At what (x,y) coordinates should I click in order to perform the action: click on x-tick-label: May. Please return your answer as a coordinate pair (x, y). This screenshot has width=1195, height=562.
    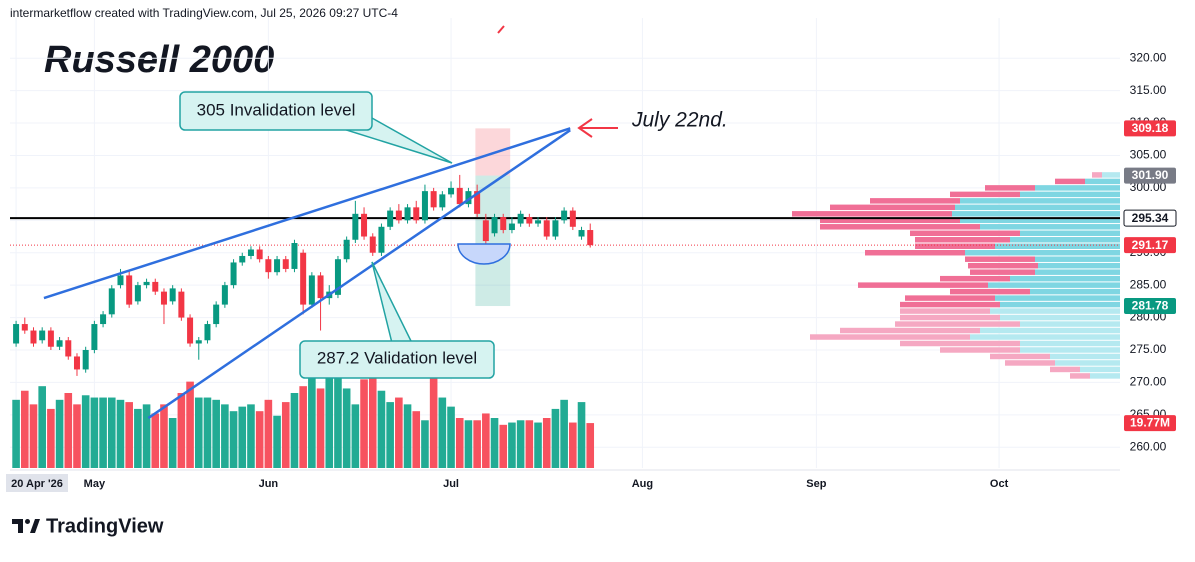
    Looking at the image, I should click on (95, 484).